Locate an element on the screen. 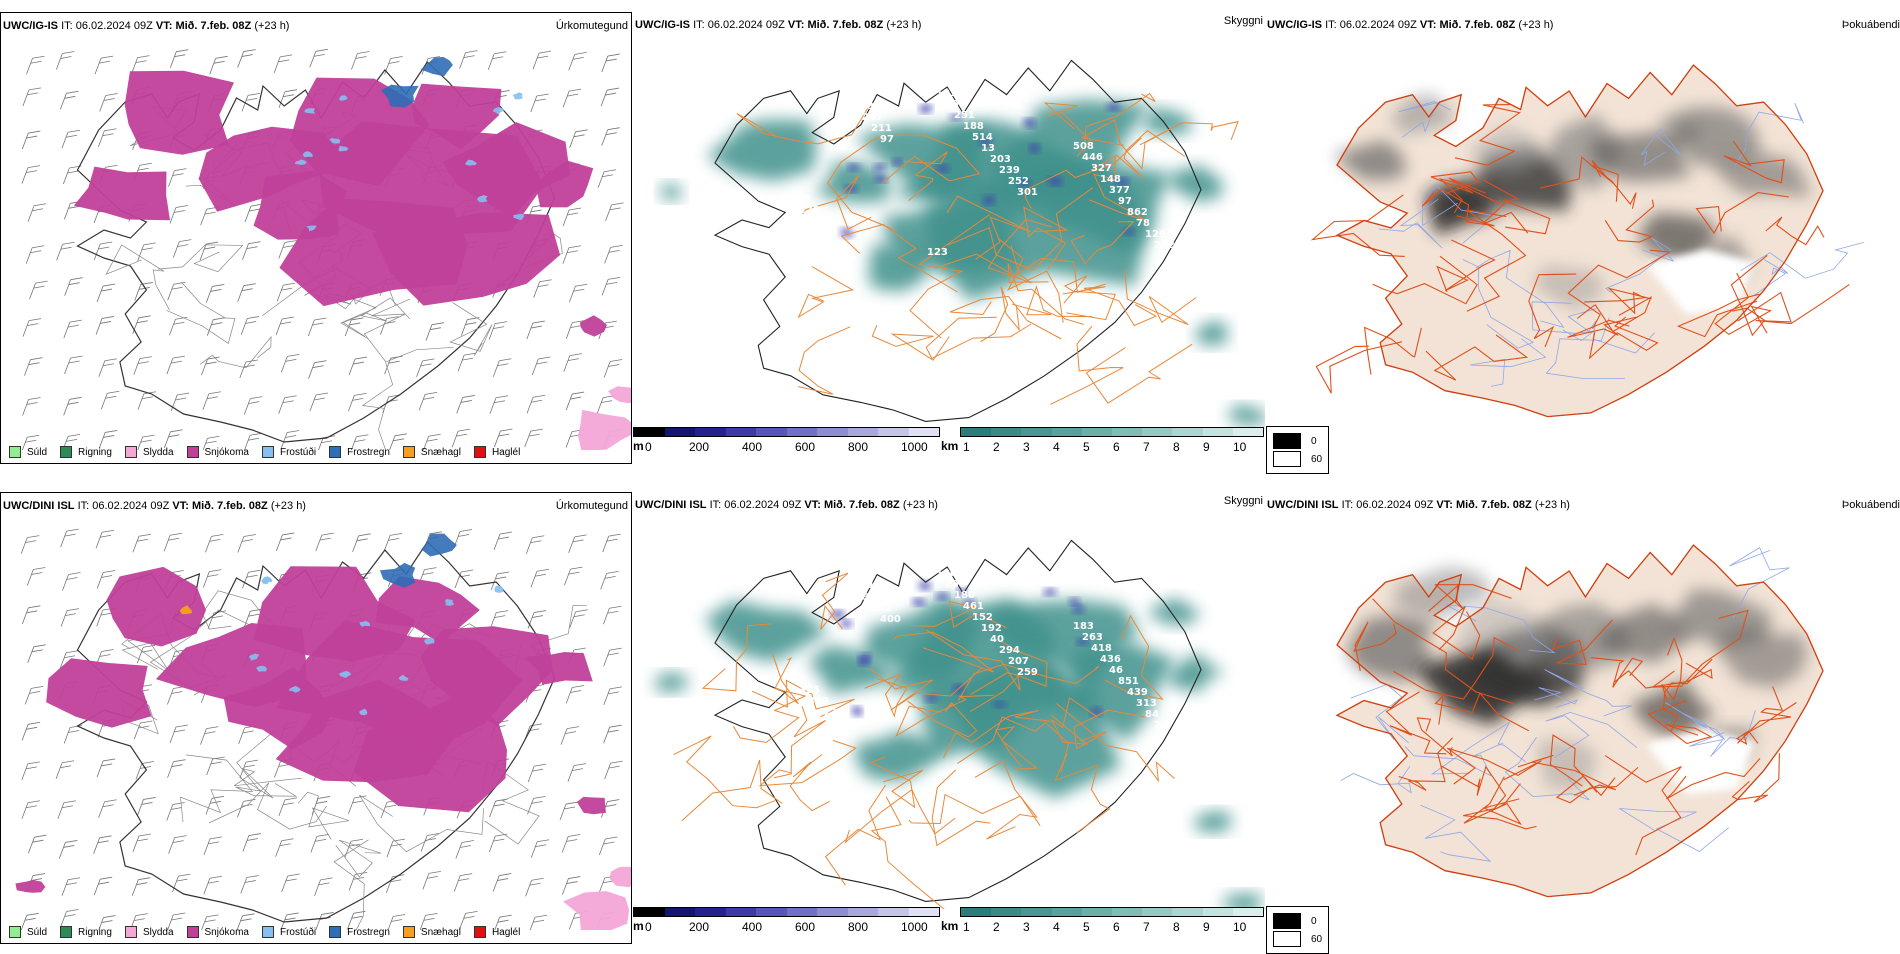  precip-type-map is located at coordinates (323, 729).